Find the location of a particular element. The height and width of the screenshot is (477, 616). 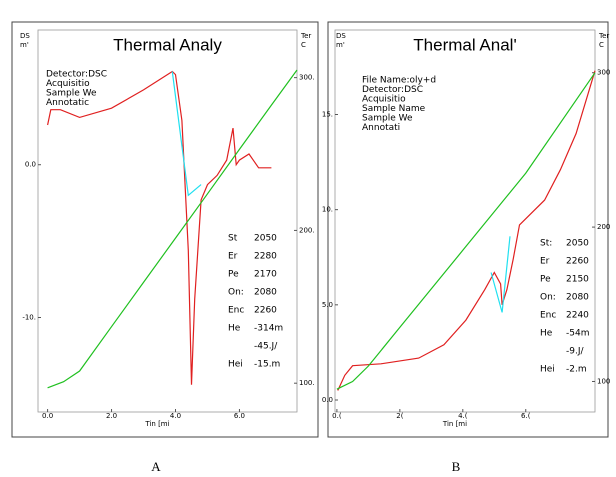

chart-title: Thermal Analy is located at coordinates (167, 44).